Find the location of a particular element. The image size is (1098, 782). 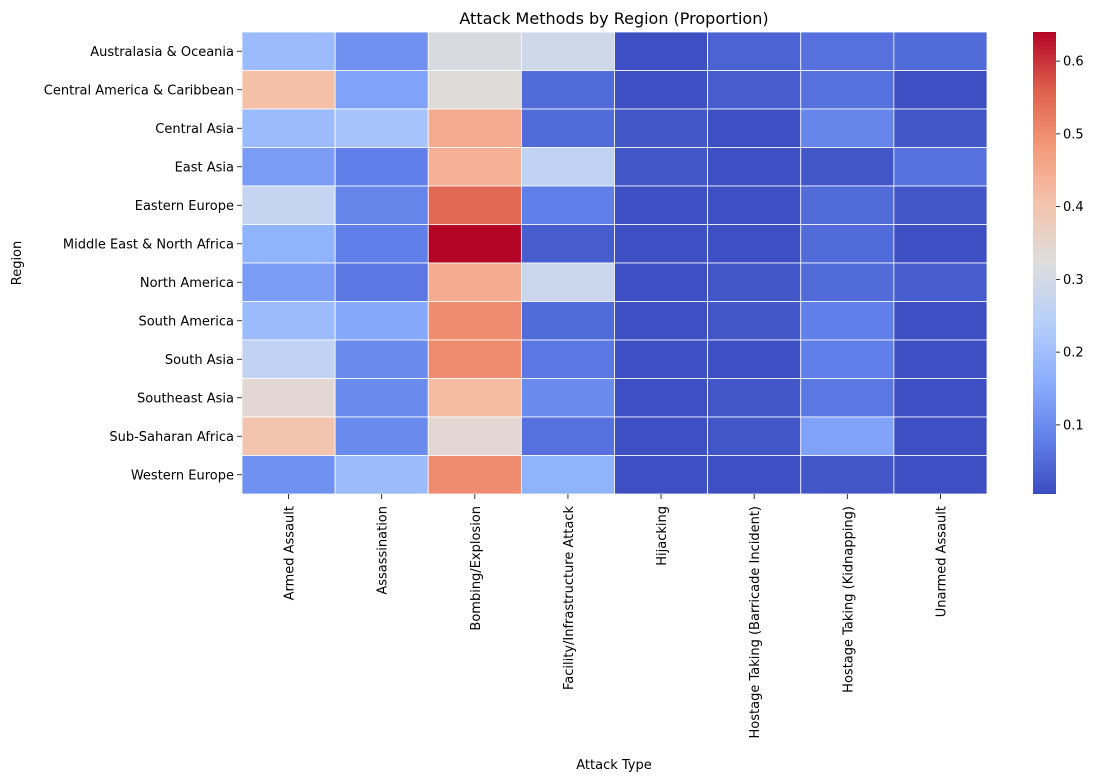

y-tick-label: Eastern Europe is located at coordinates (184, 206).